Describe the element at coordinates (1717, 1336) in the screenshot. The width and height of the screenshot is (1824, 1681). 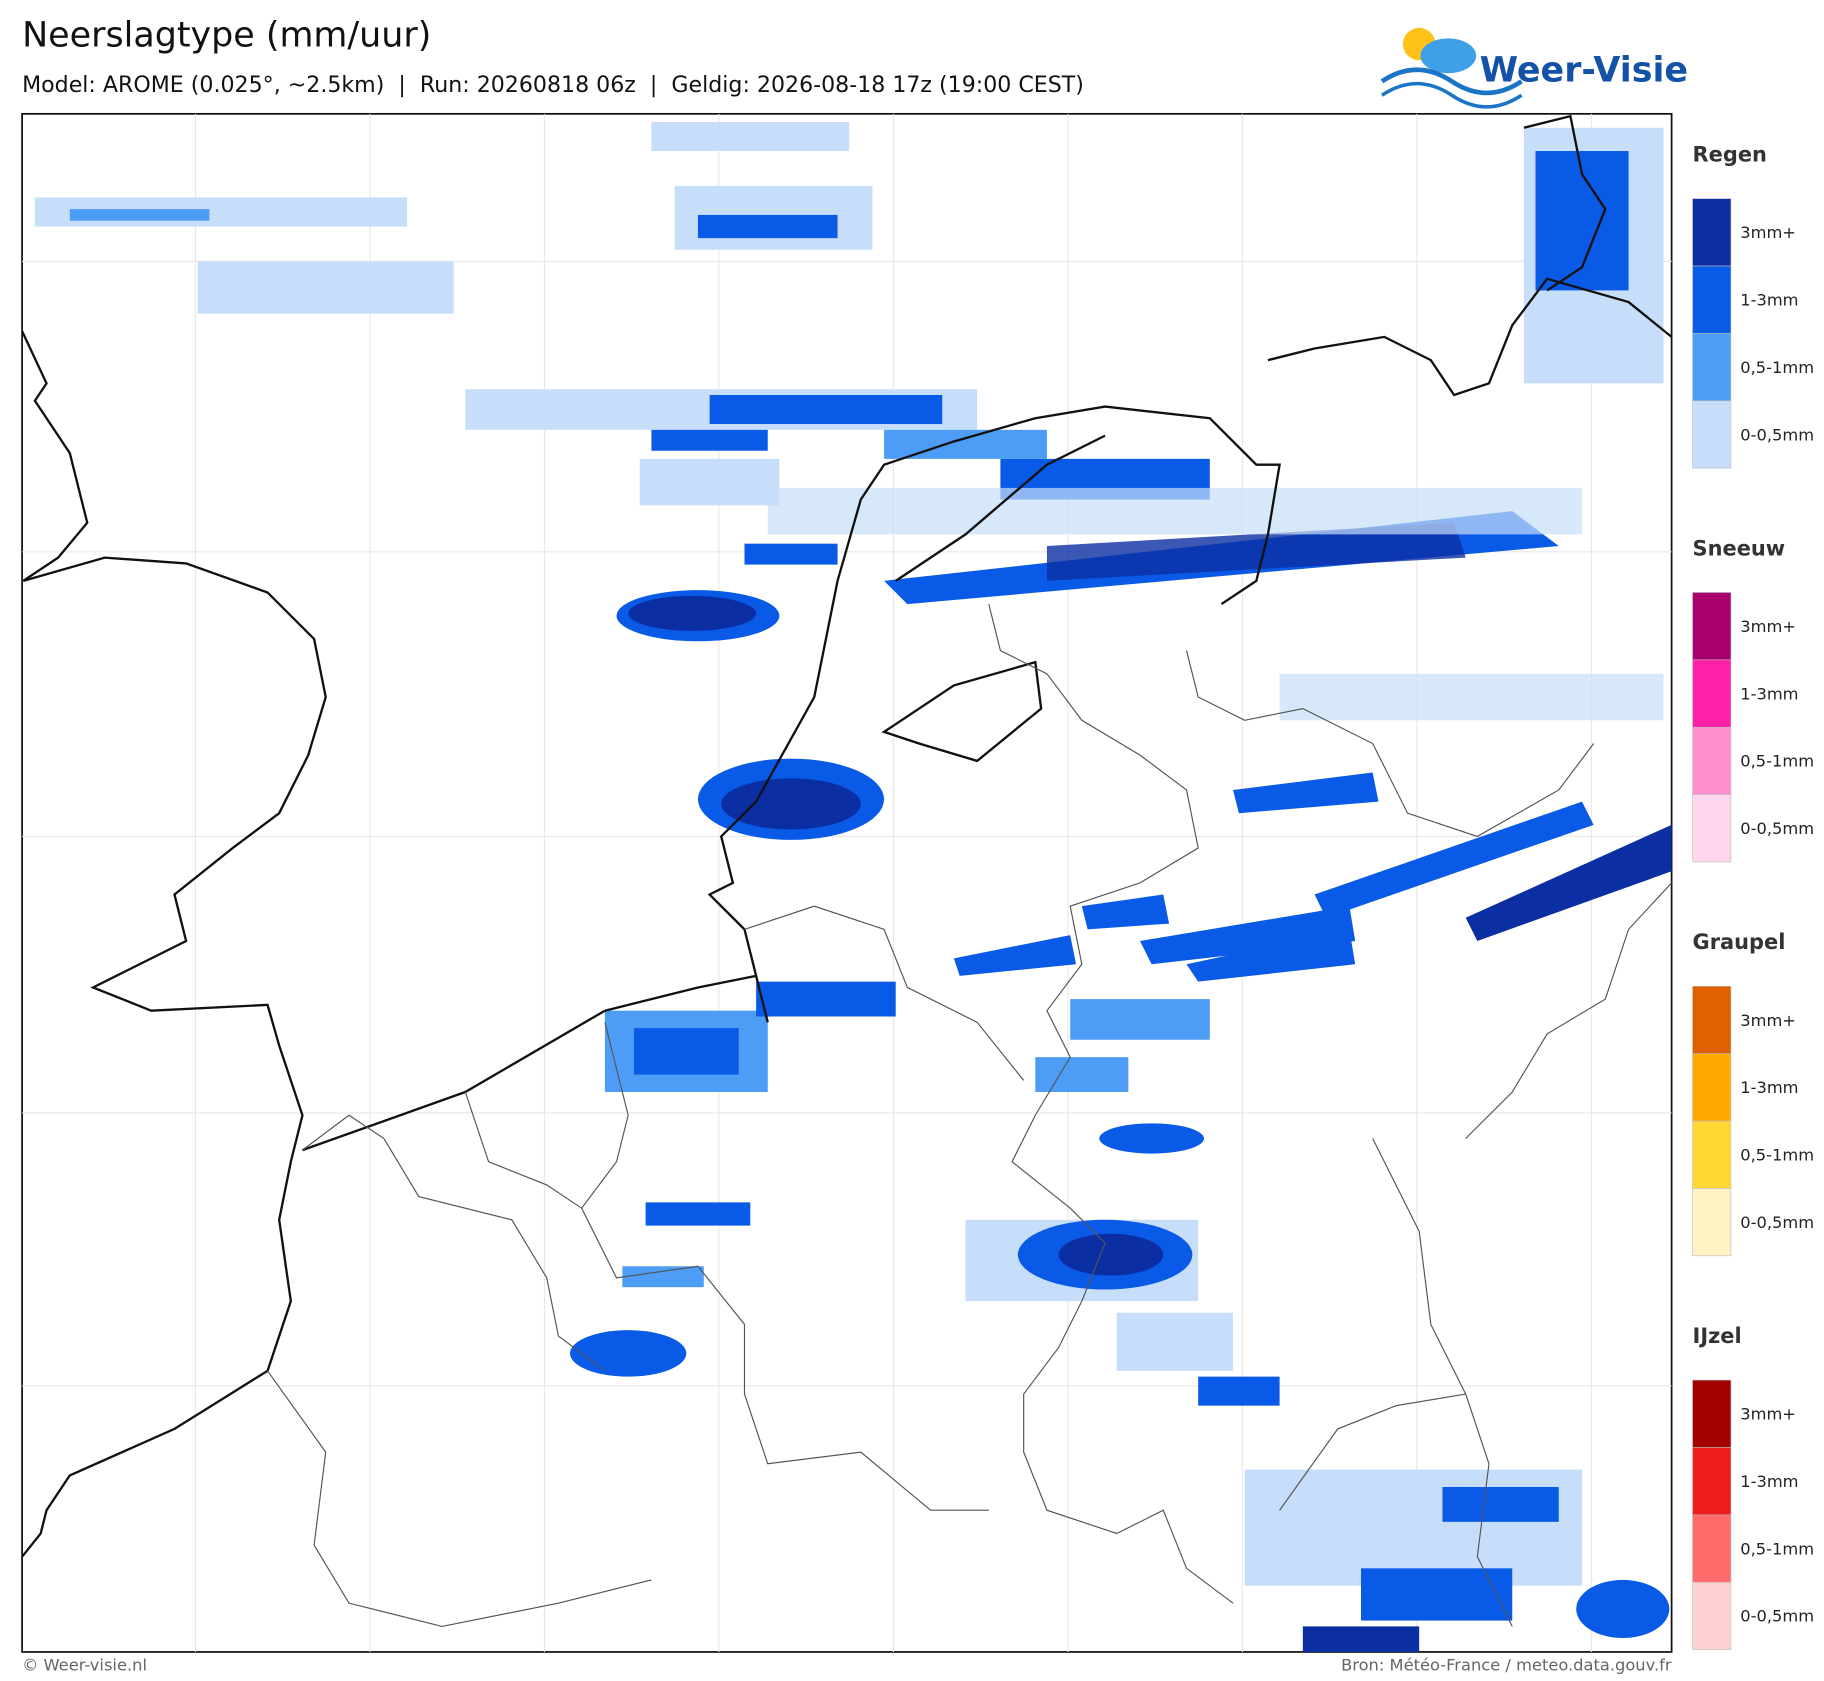
I see `legend-title: IJzel` at that location.